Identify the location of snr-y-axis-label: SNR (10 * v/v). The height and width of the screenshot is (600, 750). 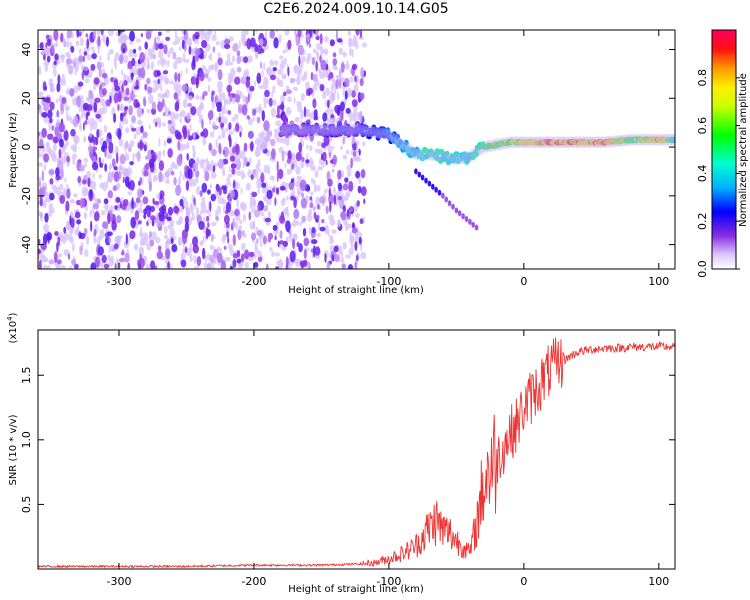
(13, 449).